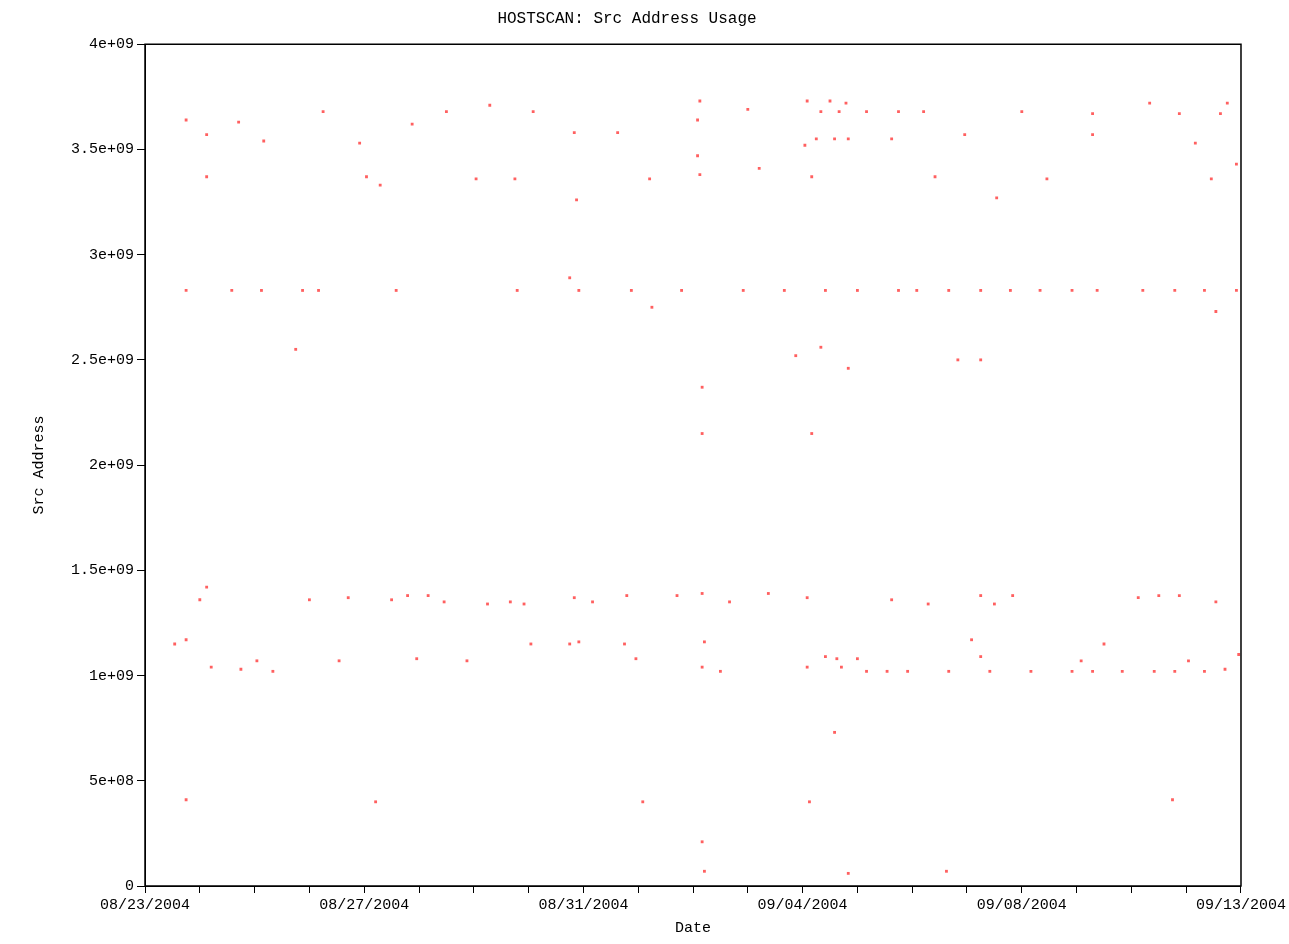  Describe the element at coordinates (111, 466) in the screenshot. I see `y-tick-label: 2e+09` at that location.